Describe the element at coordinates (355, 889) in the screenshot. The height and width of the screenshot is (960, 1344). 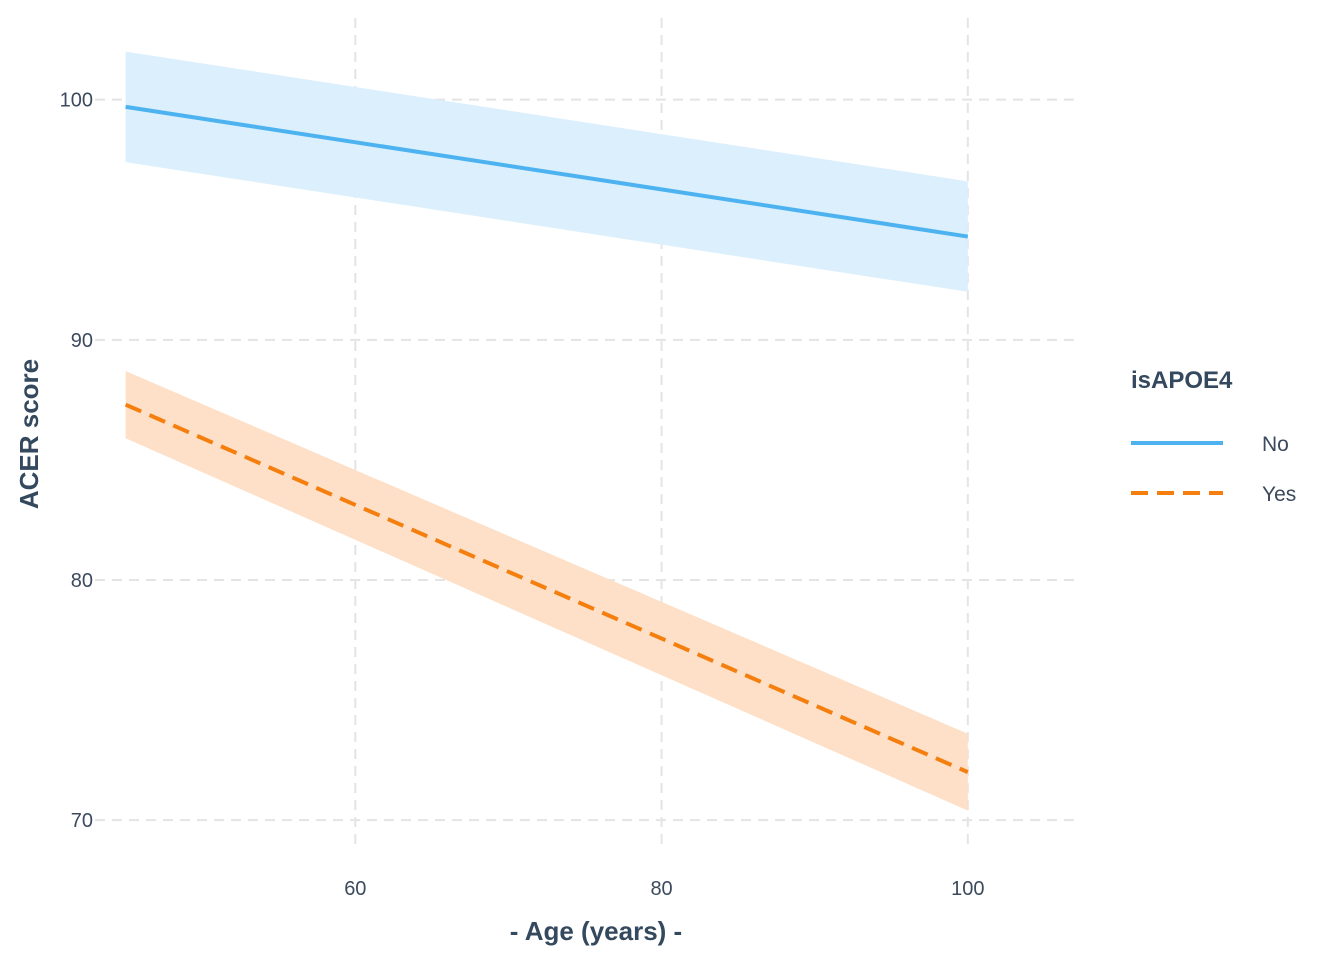
I see `x-tick-label: 60` at that location.